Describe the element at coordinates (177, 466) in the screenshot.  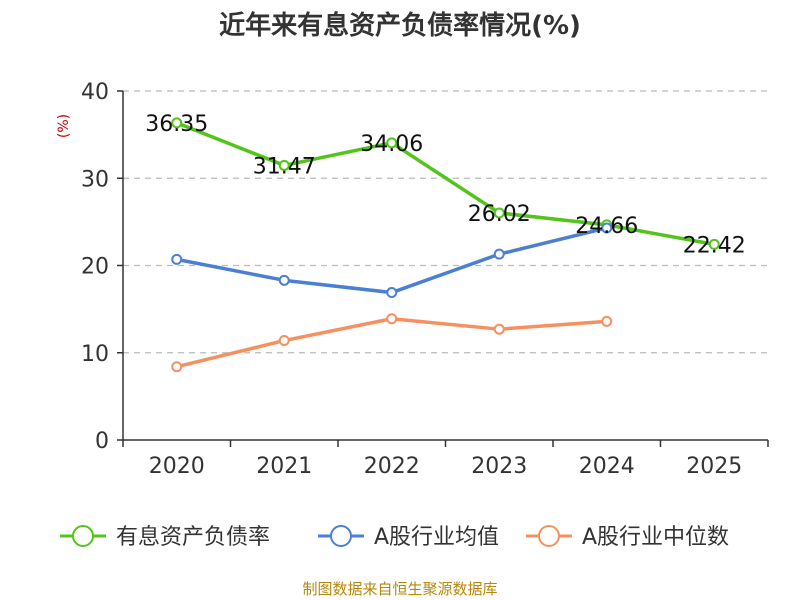
I see `x-tick-label: 2020` at that location.